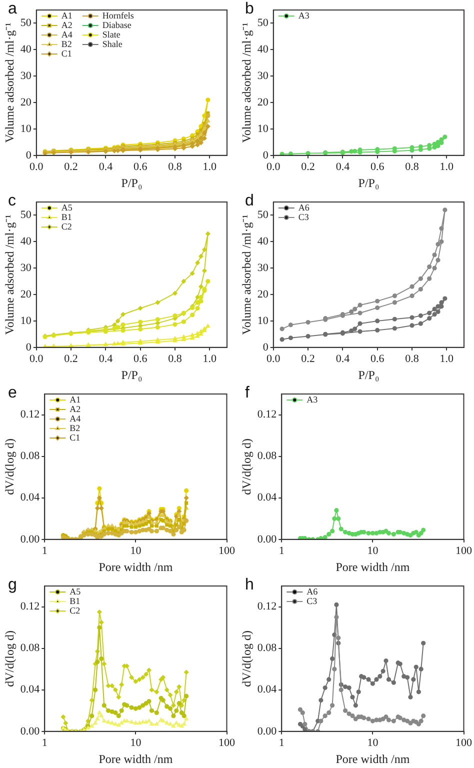 The image size is (474, 768). I want to click on legend-label: Shale, so click(112, 43).